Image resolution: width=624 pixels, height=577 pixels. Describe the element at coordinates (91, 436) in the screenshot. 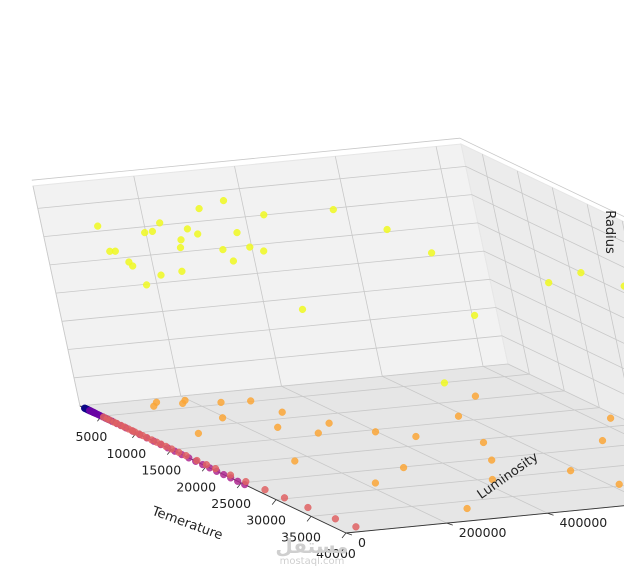

I see `x-tick-label: 5000` at that location.